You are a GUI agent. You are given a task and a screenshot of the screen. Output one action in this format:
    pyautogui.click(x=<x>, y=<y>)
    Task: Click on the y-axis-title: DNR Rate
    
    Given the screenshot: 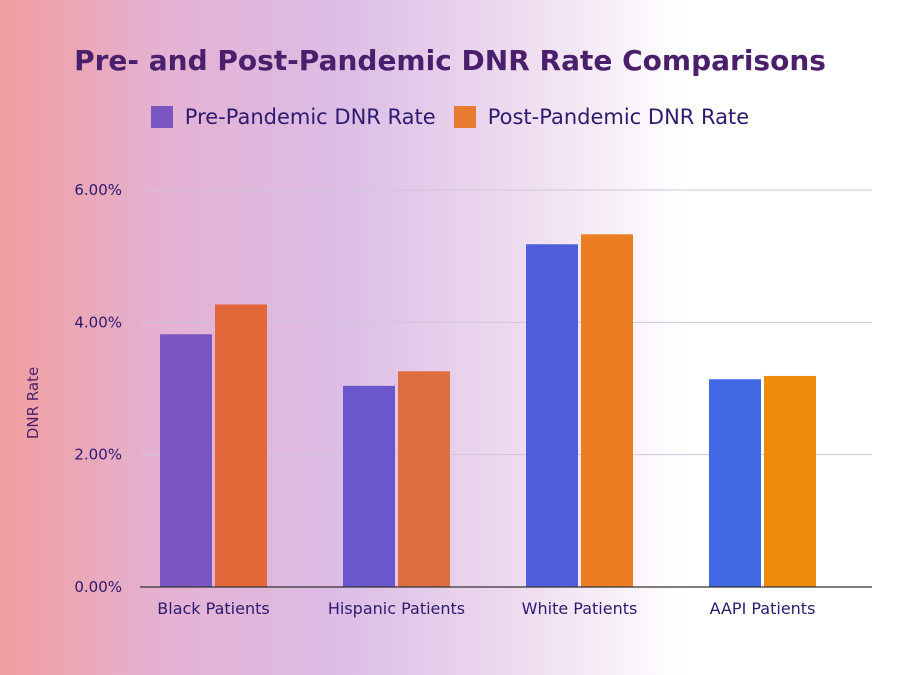 What is the action you would take?
    pyautogui.click(x=33, y=403)
    